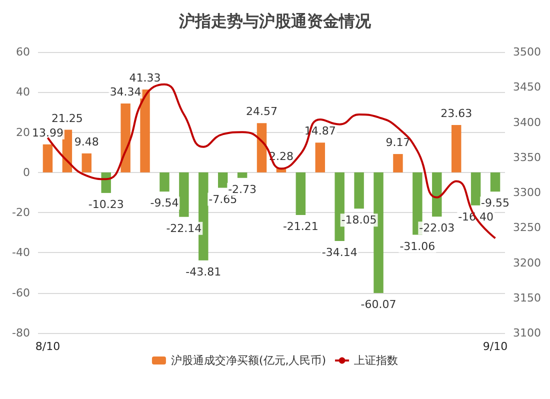 The height and width of the screenshot is (399, 550). What do you see at coordinates (527, 192) in the screenshot?
I see `y2-tick-label: 3300` at bounding box center [527, 192].